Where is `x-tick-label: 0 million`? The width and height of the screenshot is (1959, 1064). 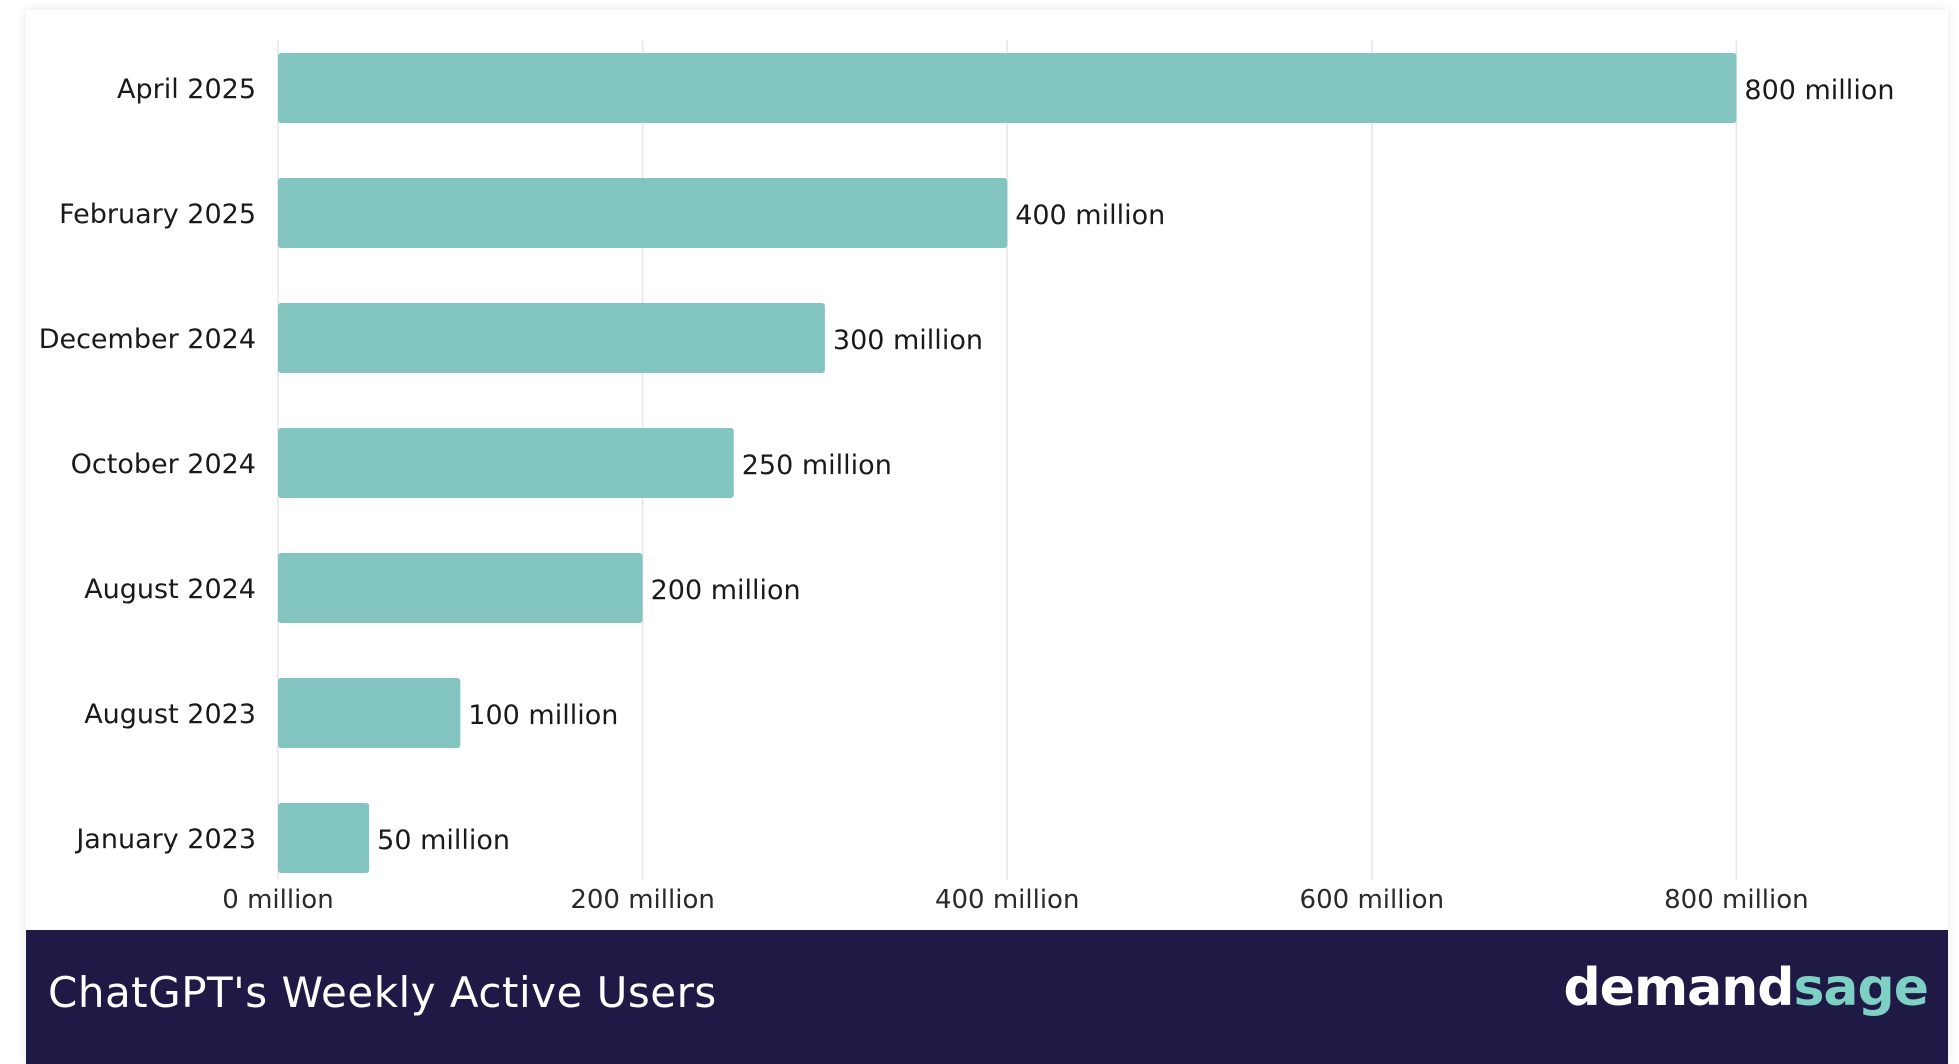
x-tick-label: 0 million is located at coordinates (277, 900).